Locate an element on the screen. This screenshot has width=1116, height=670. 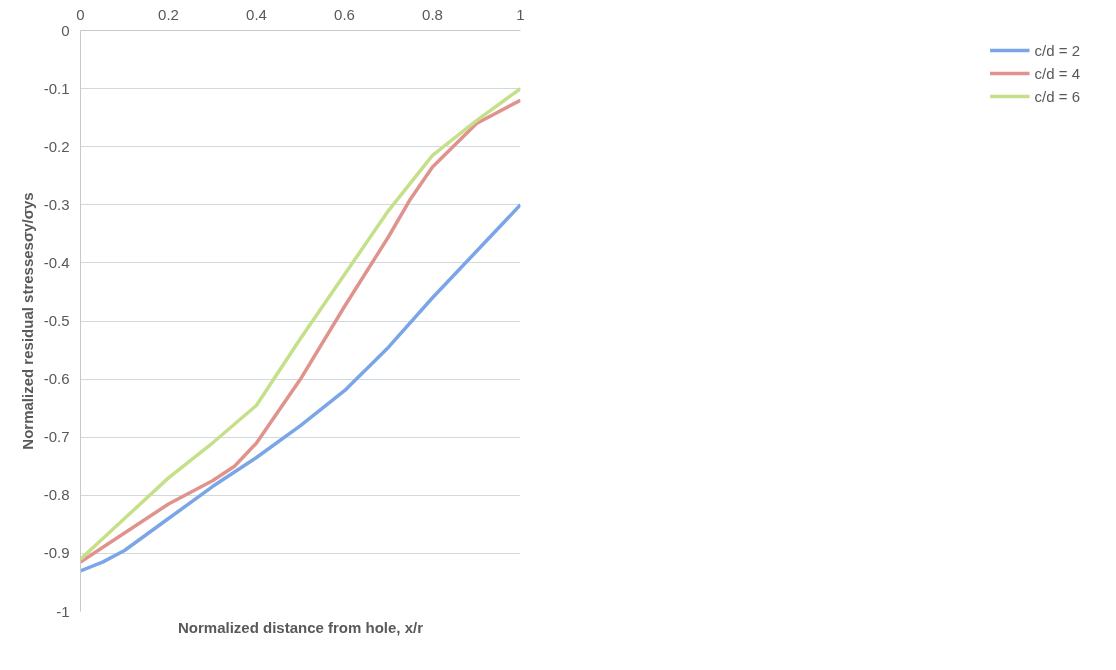
y-tick-label: 0 is located at coordinates (65, 30).